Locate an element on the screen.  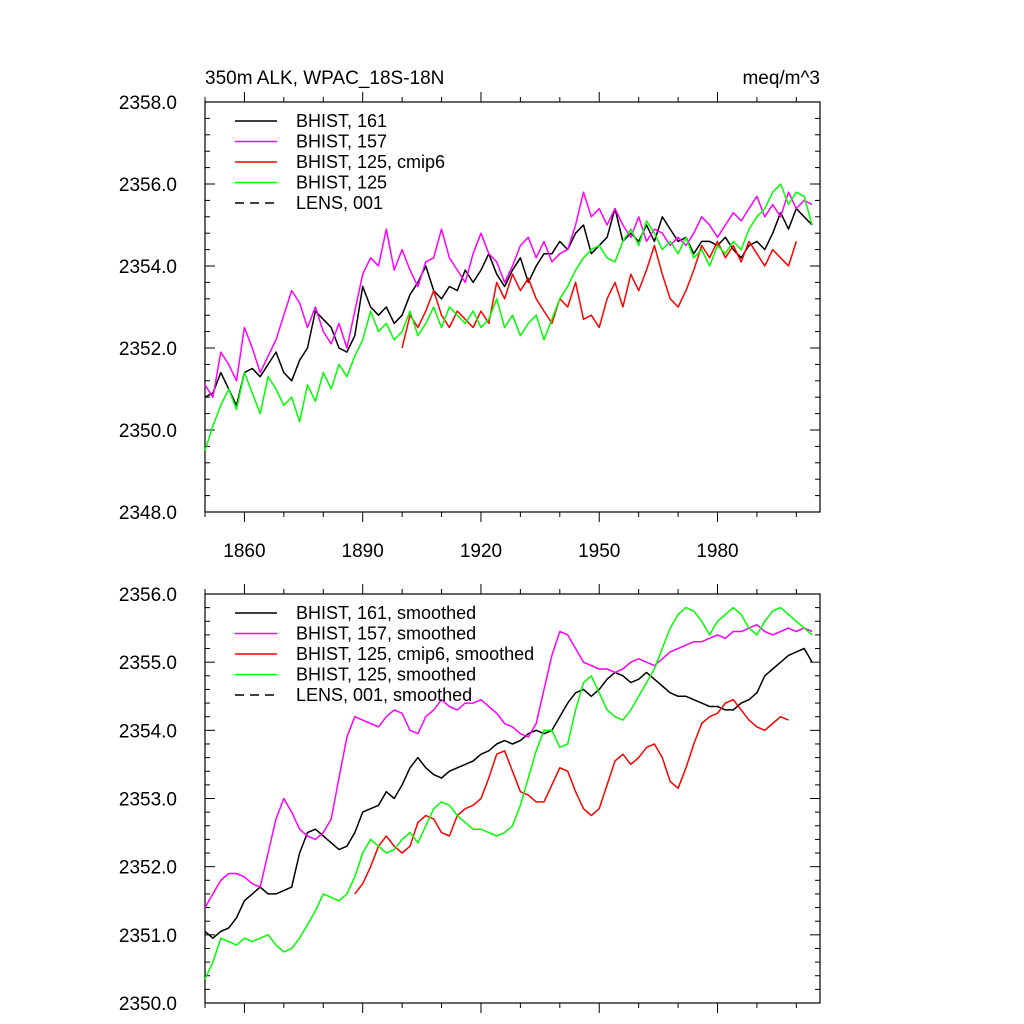
legend-label: BHIST, 157, smoothed is located at coordinates (386, 634).